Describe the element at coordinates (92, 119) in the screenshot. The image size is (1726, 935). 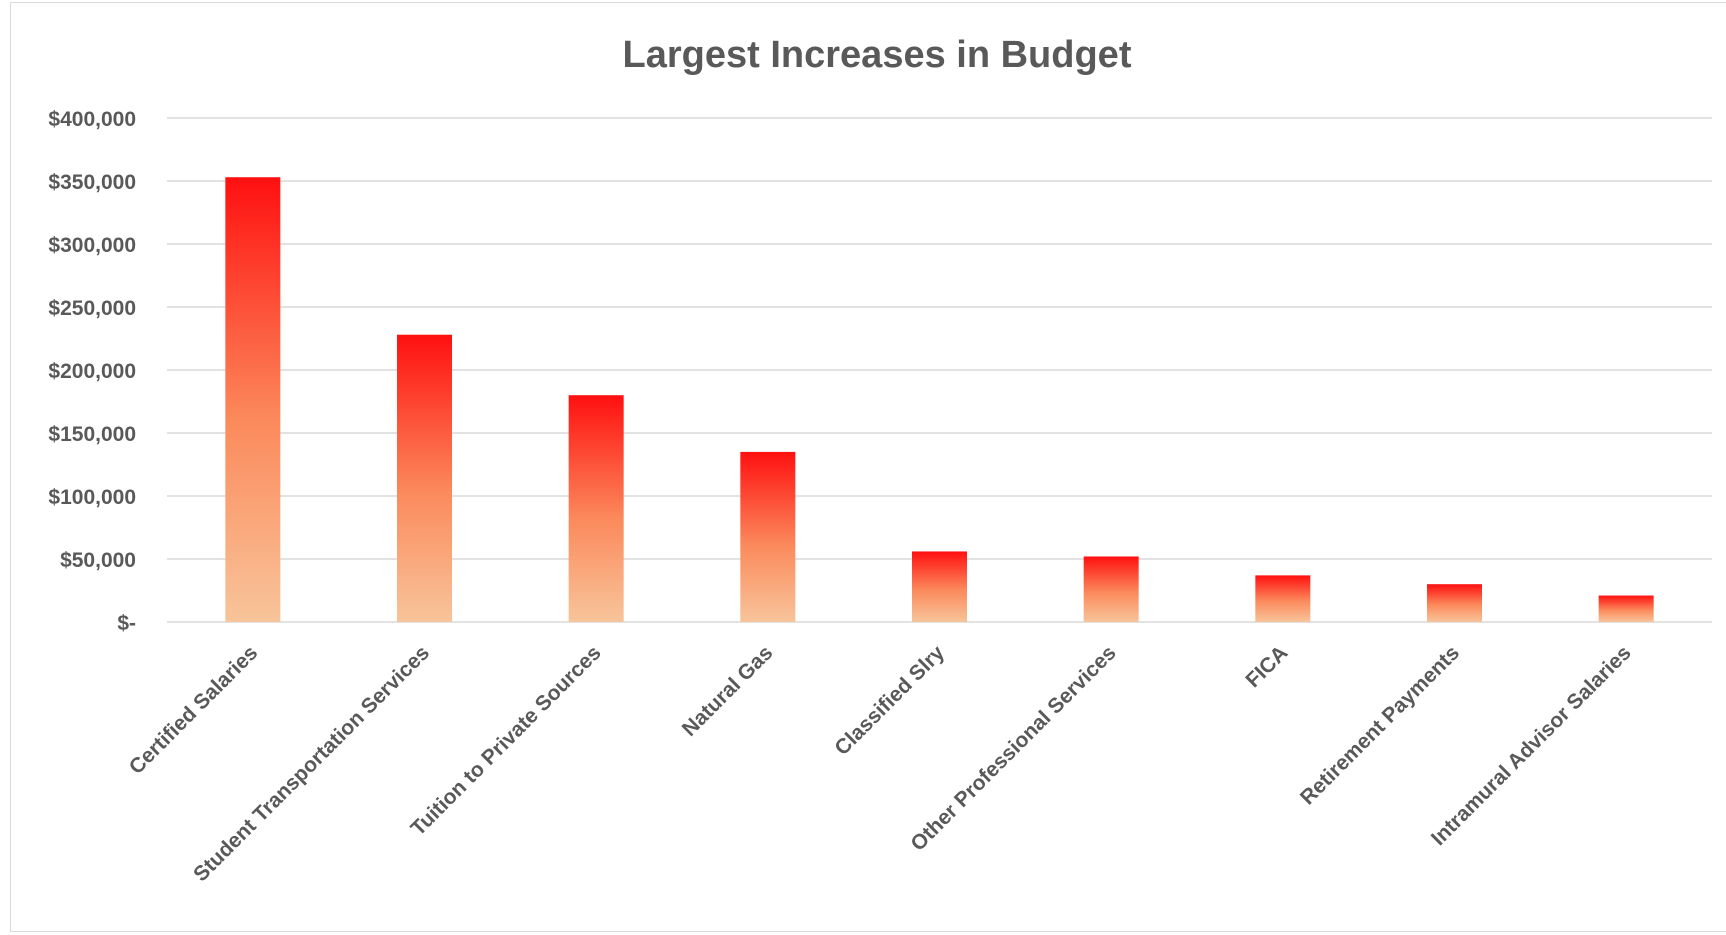
I see `y-tick-label: $400,000` at that location.